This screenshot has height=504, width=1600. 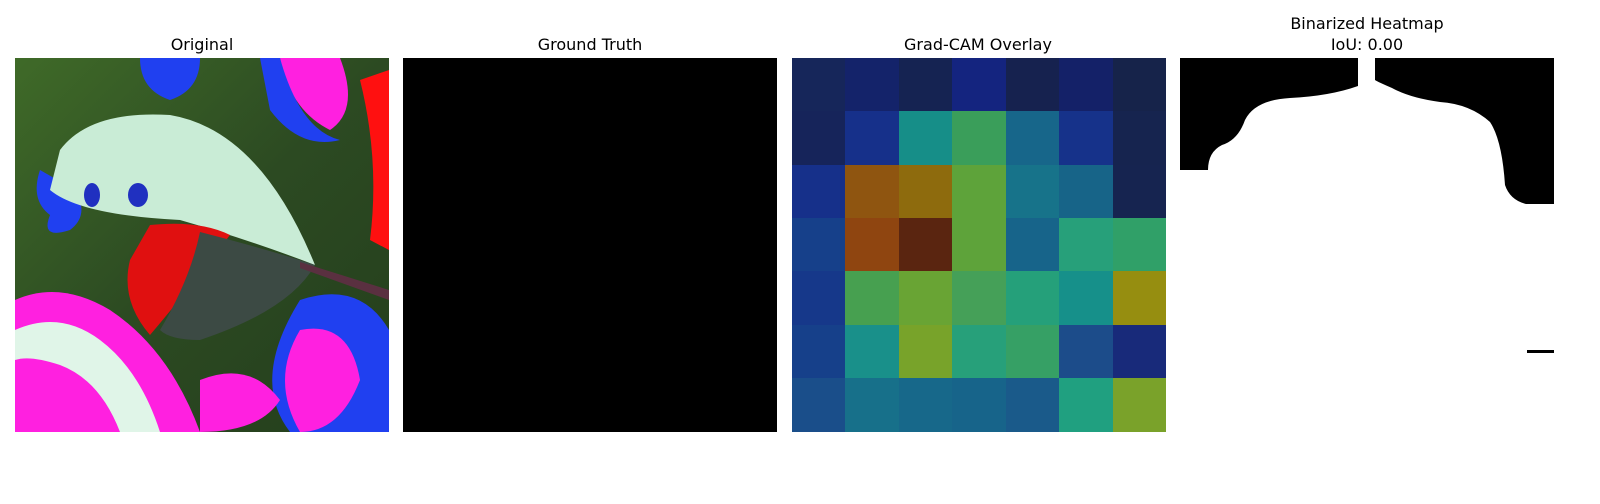 I want to click on panel-title: Binarized Heatmap, so click(x=1366, y=23).